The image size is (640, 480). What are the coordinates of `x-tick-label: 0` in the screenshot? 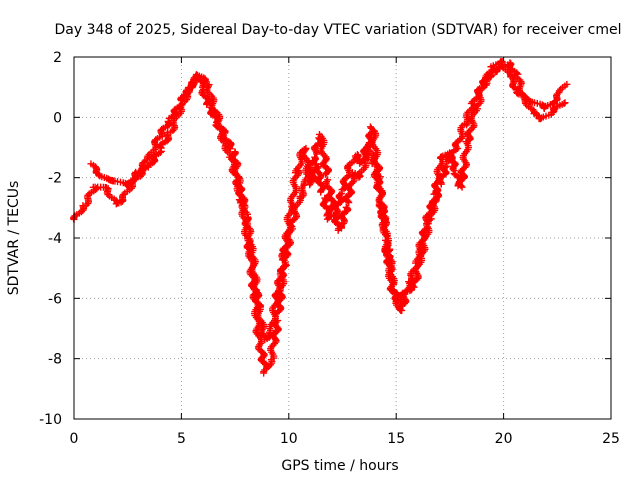 It's located at (74, 439).